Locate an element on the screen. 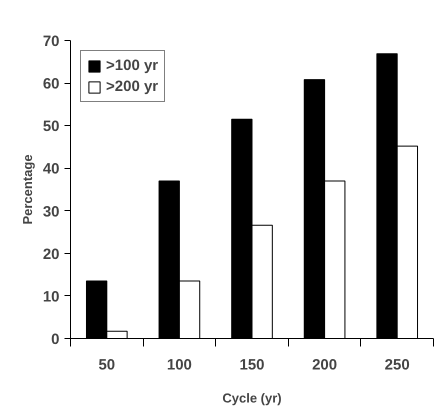 The width and height of the screenshot is (443, 408). x-axis-title: Cycle (yr) is located at coordinates (252, 398).